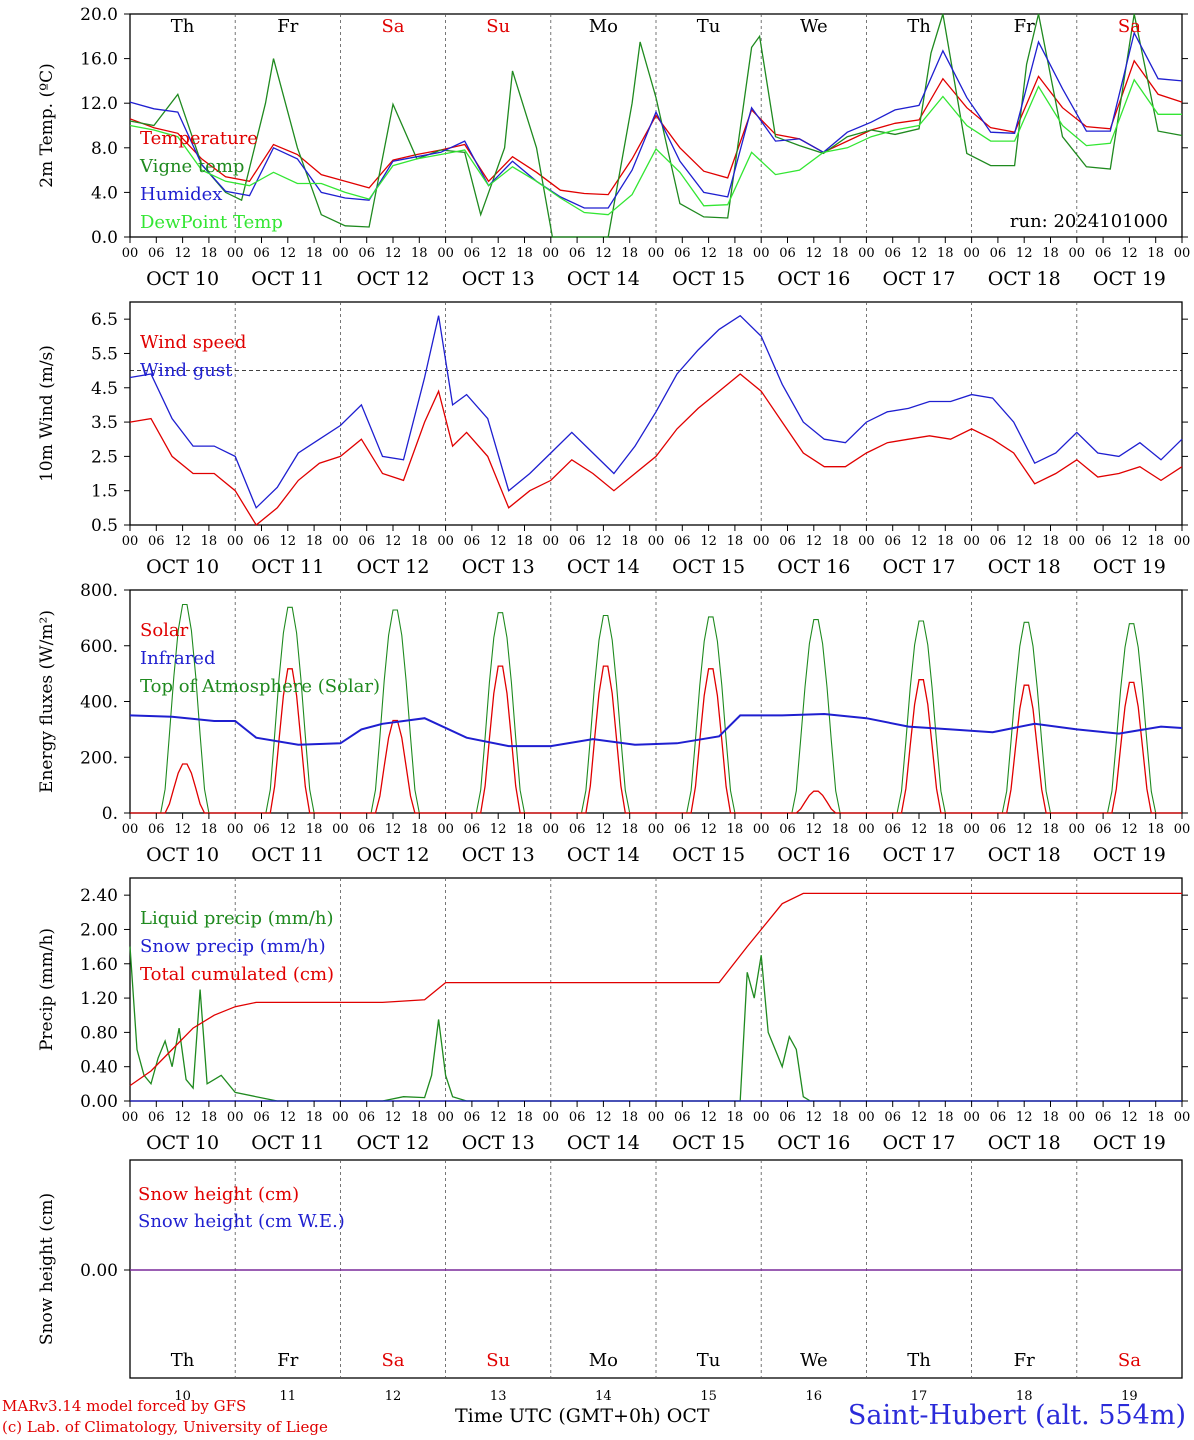 This screenshot has width=1194, height=1440. What do you see at coordinates (287, 855) in the screenshot?
I see `date-label: OCT 11` at bounding box center [287, 855].